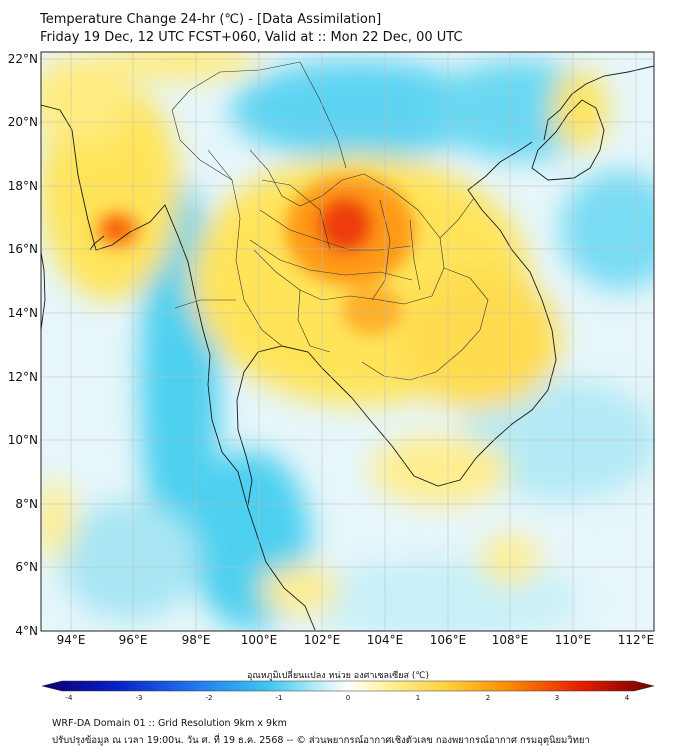 The image size is (676, 756). Describe the element at coordinates (573, 640) in the screenshot. I see `lon-tick-label: 110°E` at that location.